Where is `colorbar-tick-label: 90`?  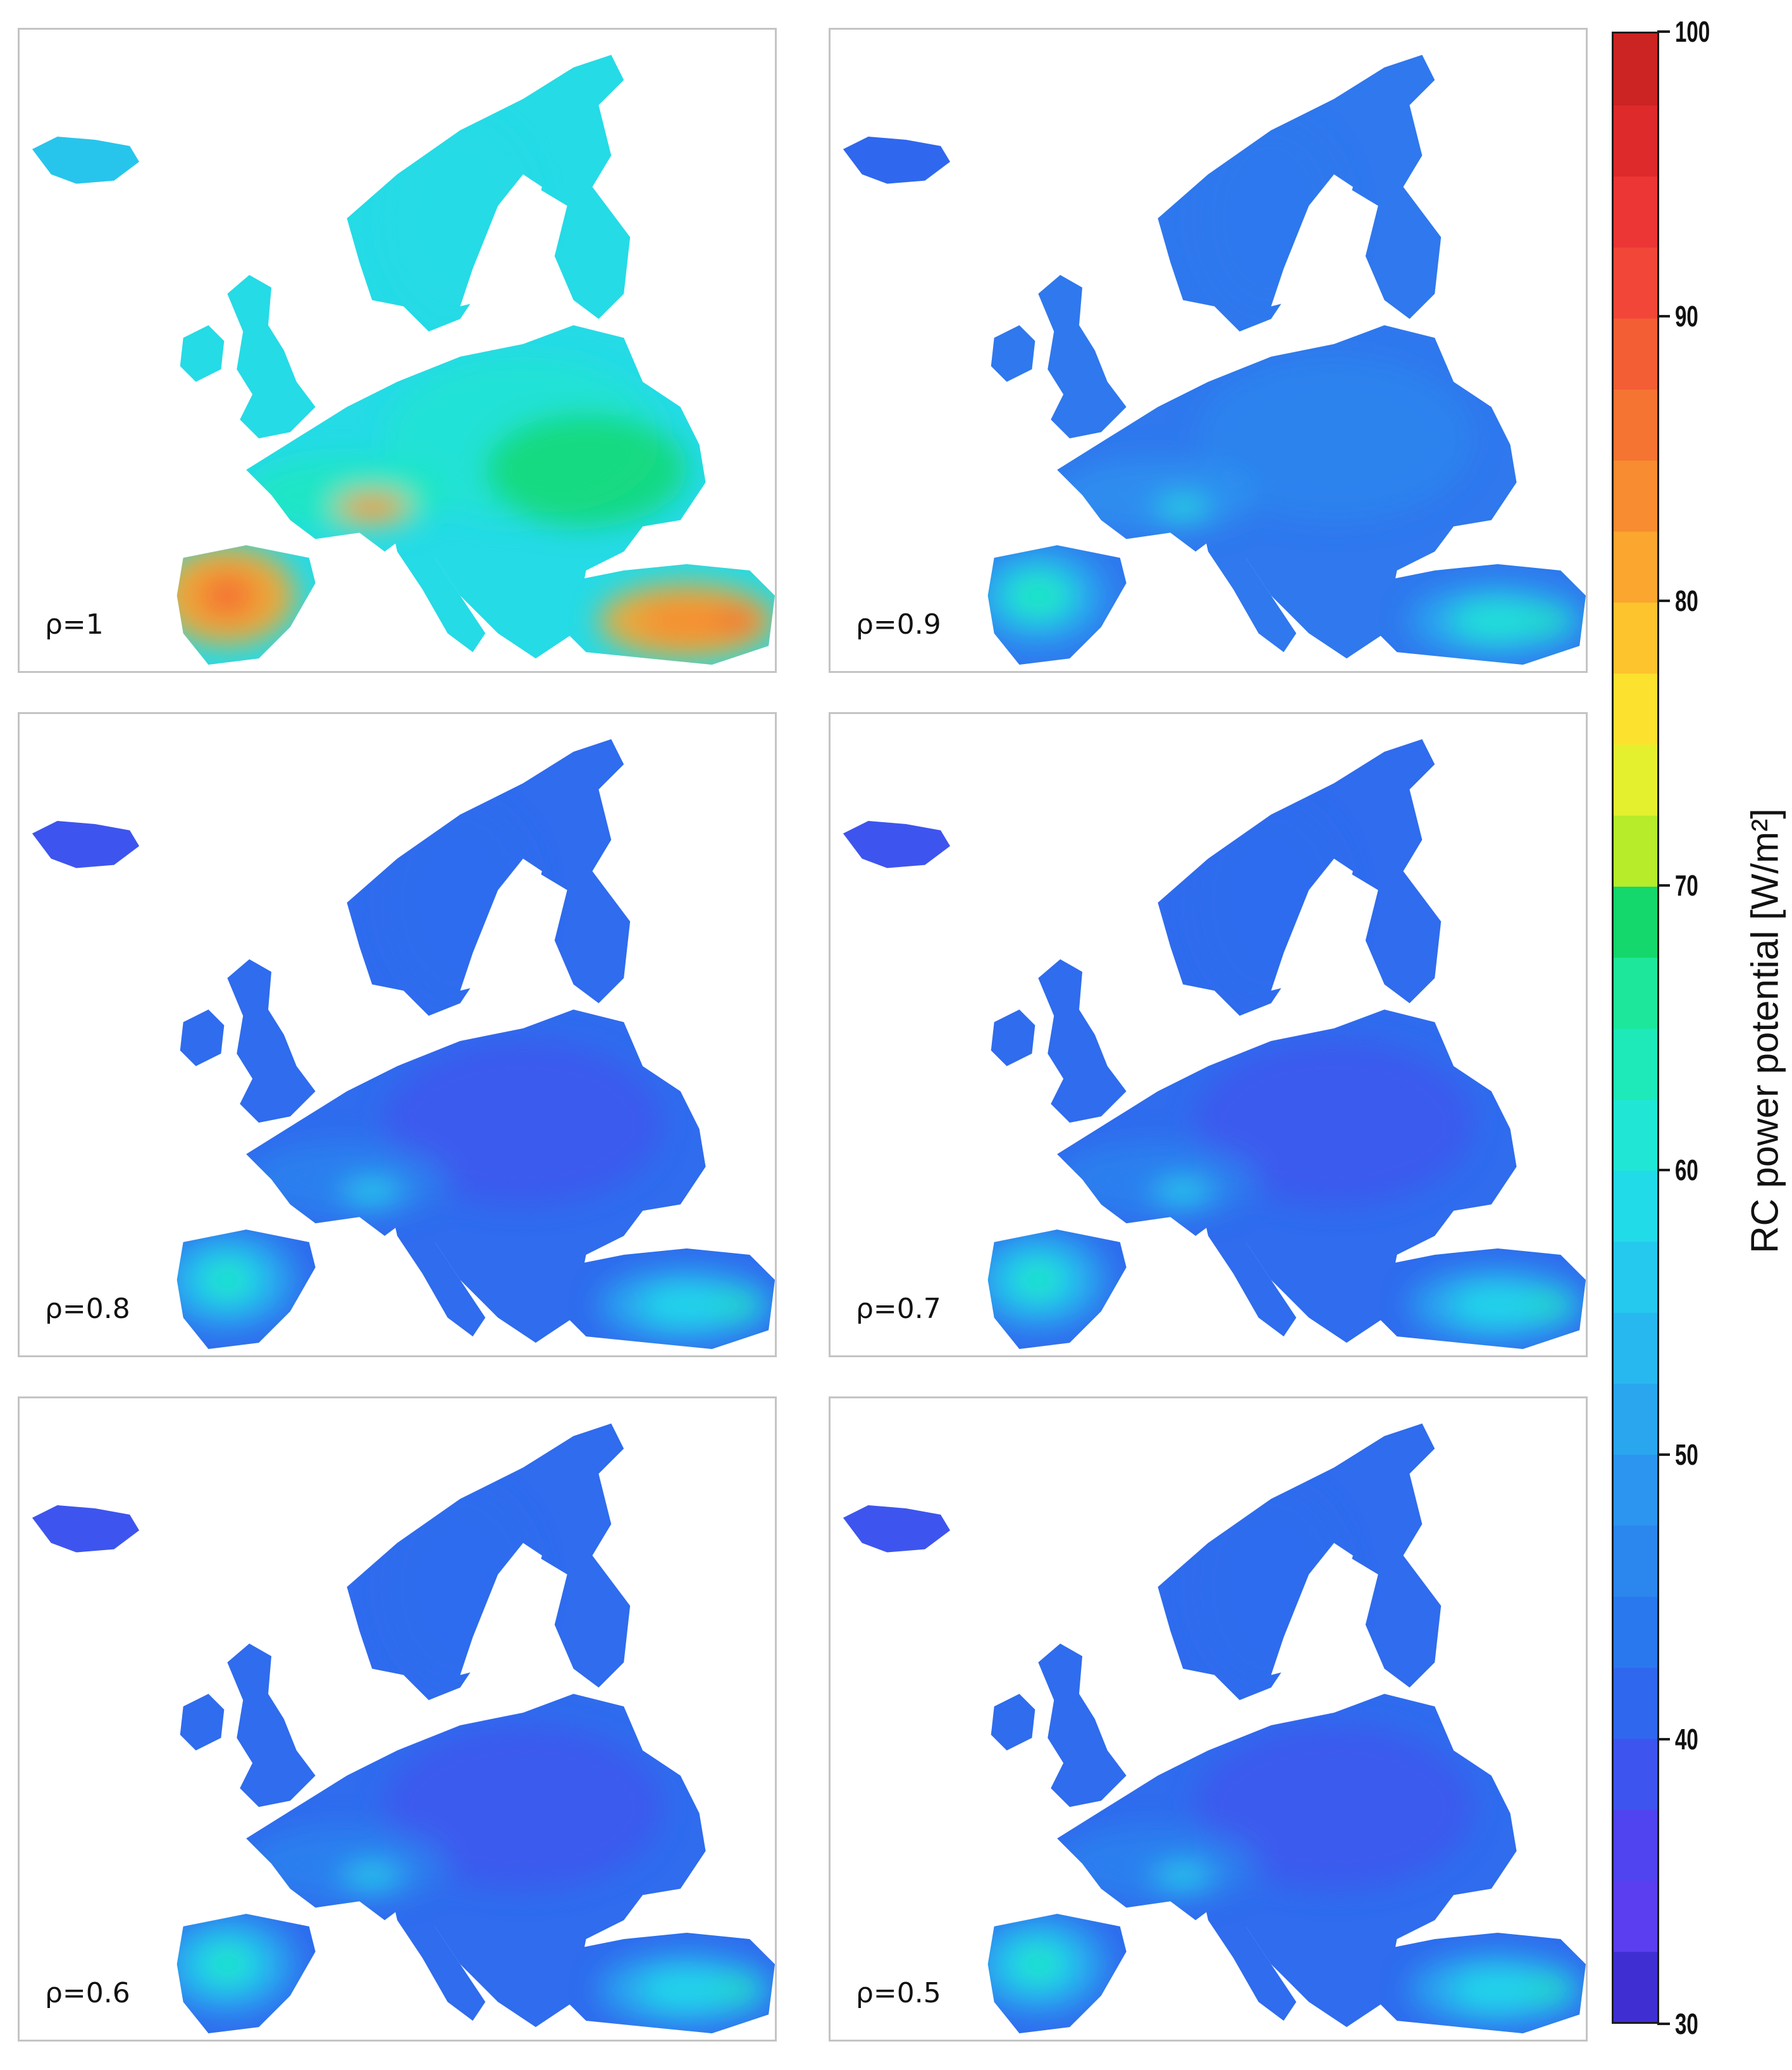 colorbar-tick-label: 90 is located at coordinates (1686, 316).